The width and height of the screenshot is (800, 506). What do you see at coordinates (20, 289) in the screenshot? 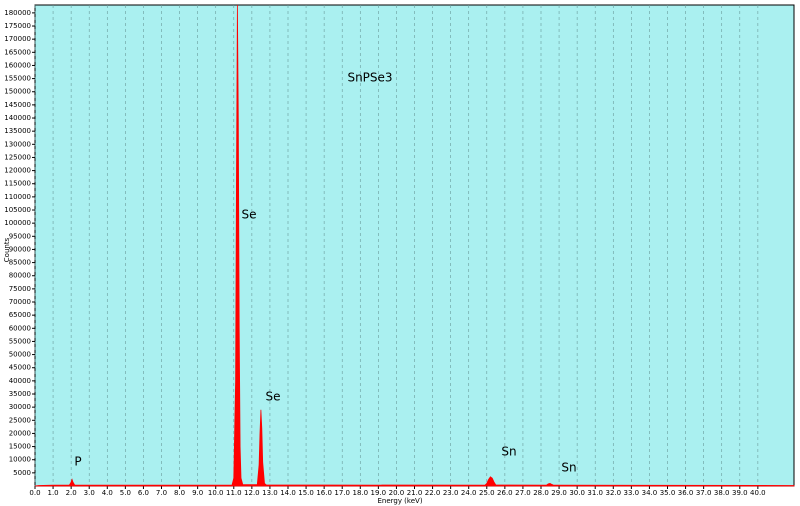
I see `y-tick-label: 75000` at bounding box center [20, 289].